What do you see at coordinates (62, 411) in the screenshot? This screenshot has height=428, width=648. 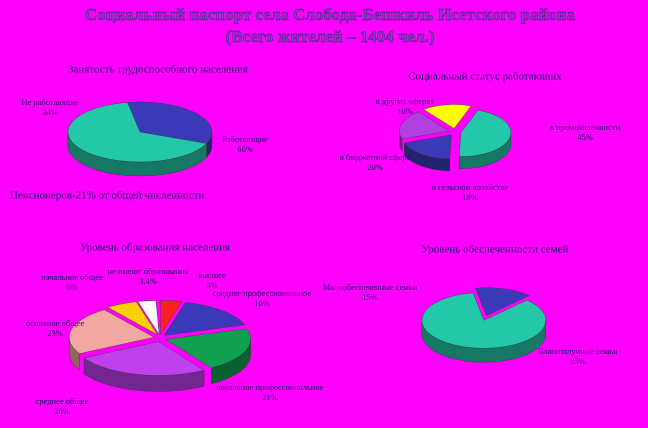 I see `slice-value: 26%` at bounding box center [62, 411].